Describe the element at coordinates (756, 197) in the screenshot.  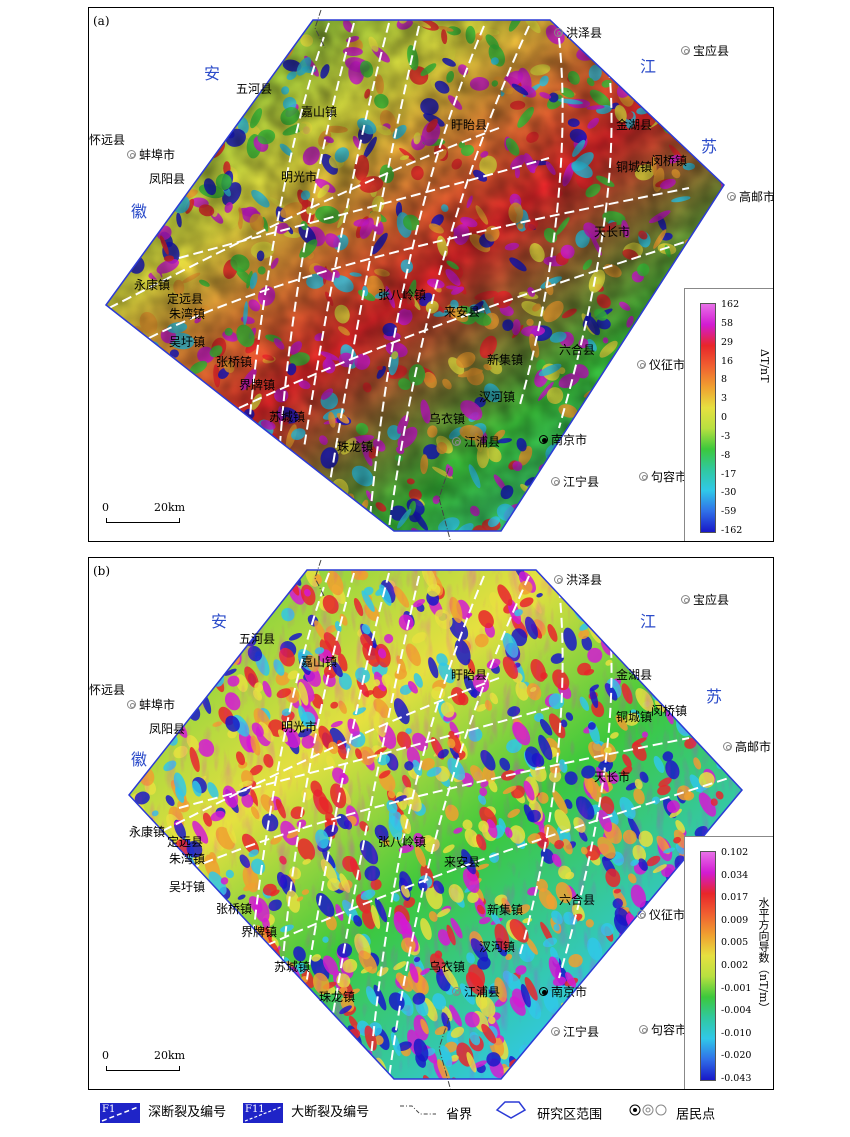
I see `place-label: 高邮市` at that location.